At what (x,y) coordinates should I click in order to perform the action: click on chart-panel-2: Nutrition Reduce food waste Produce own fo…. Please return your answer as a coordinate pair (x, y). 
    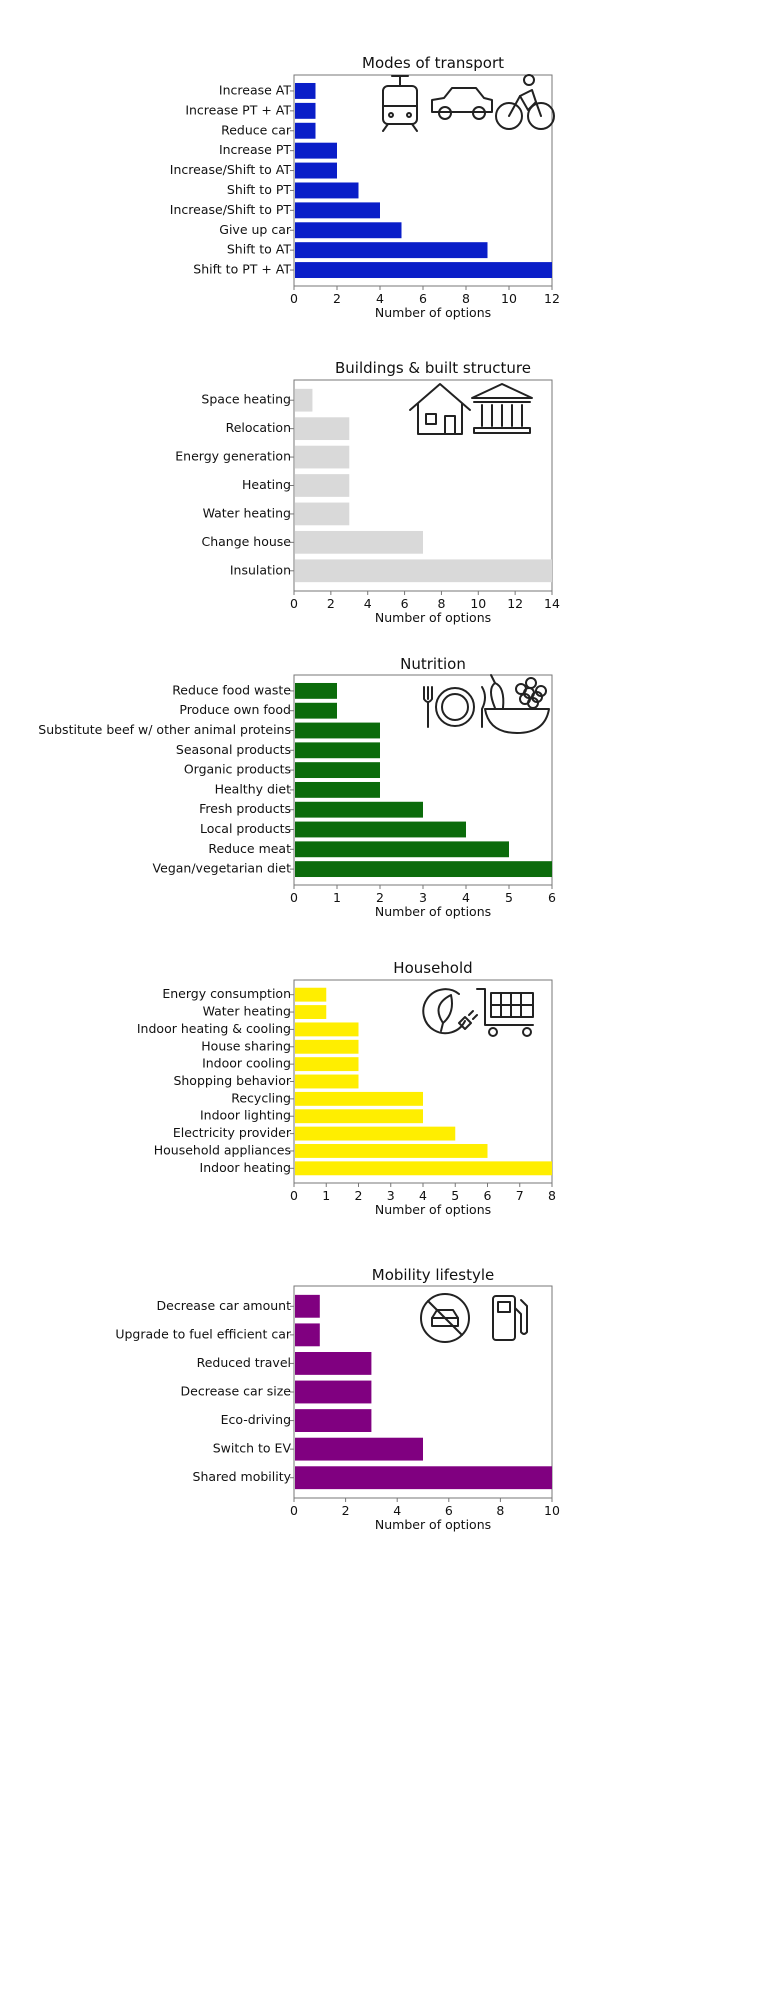
    Looking at the image, I should click on (297, 787).